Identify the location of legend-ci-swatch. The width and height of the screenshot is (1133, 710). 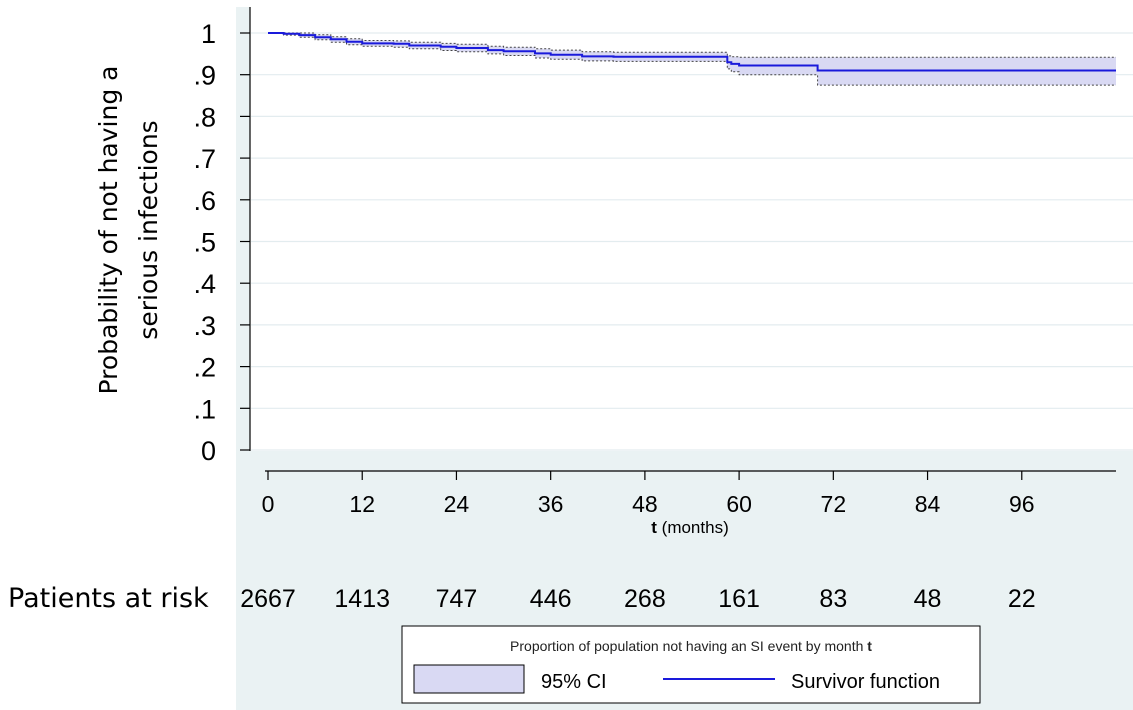
(469, 679).